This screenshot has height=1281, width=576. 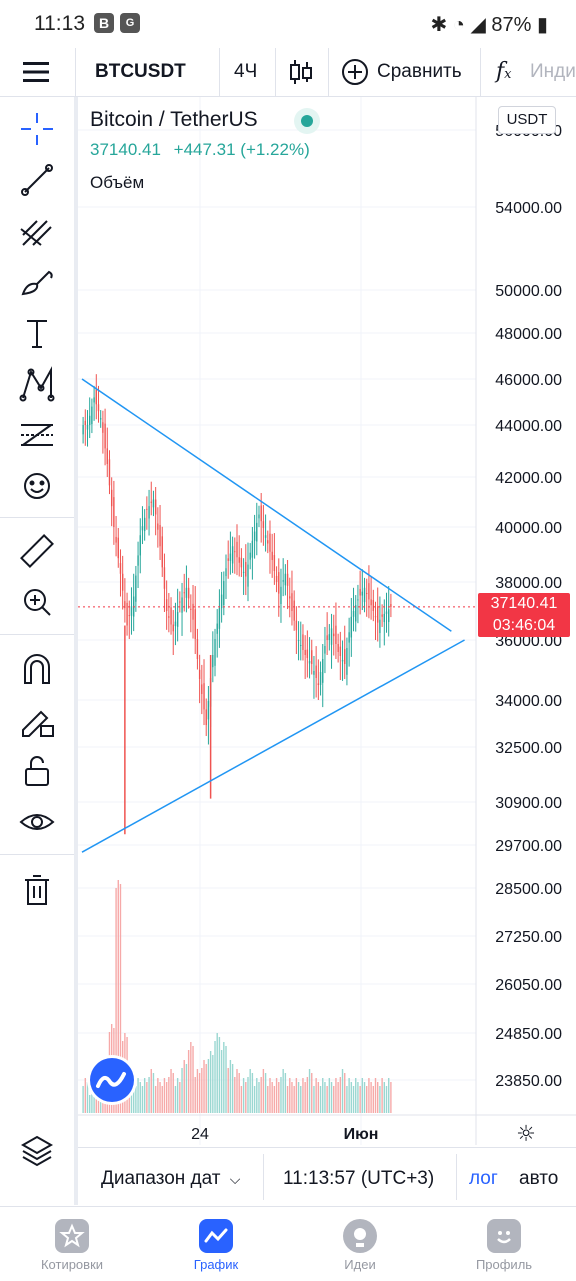 What do you see at coordinates (170, 1177) in the screenshot?
I see `date-range-button: Диапазон дат ⌵` at bounding box center [170, 1177].